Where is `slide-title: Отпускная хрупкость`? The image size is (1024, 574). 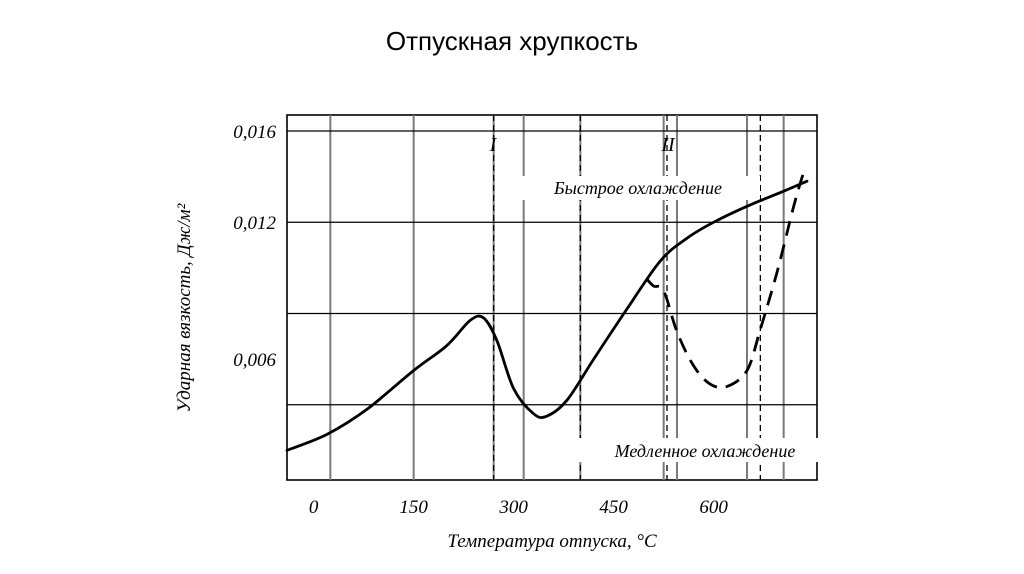 slide-title: Отпускная хрупкость is located at coordinates (512, 41).